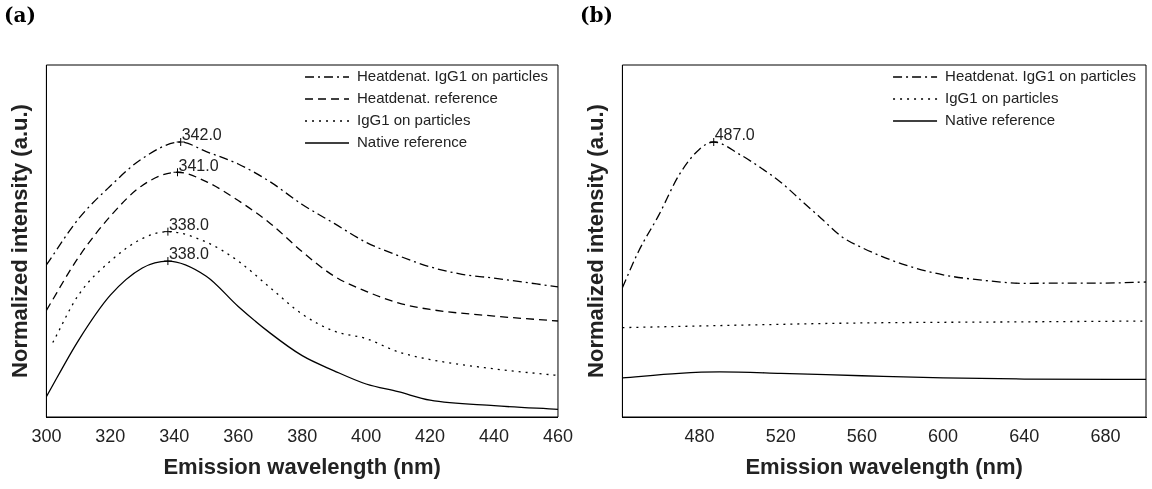 The image size is (1152, 489). Describe the element at coordinates (699, 435) in the screenshot. I see `x-tick-label: 480` at that location.